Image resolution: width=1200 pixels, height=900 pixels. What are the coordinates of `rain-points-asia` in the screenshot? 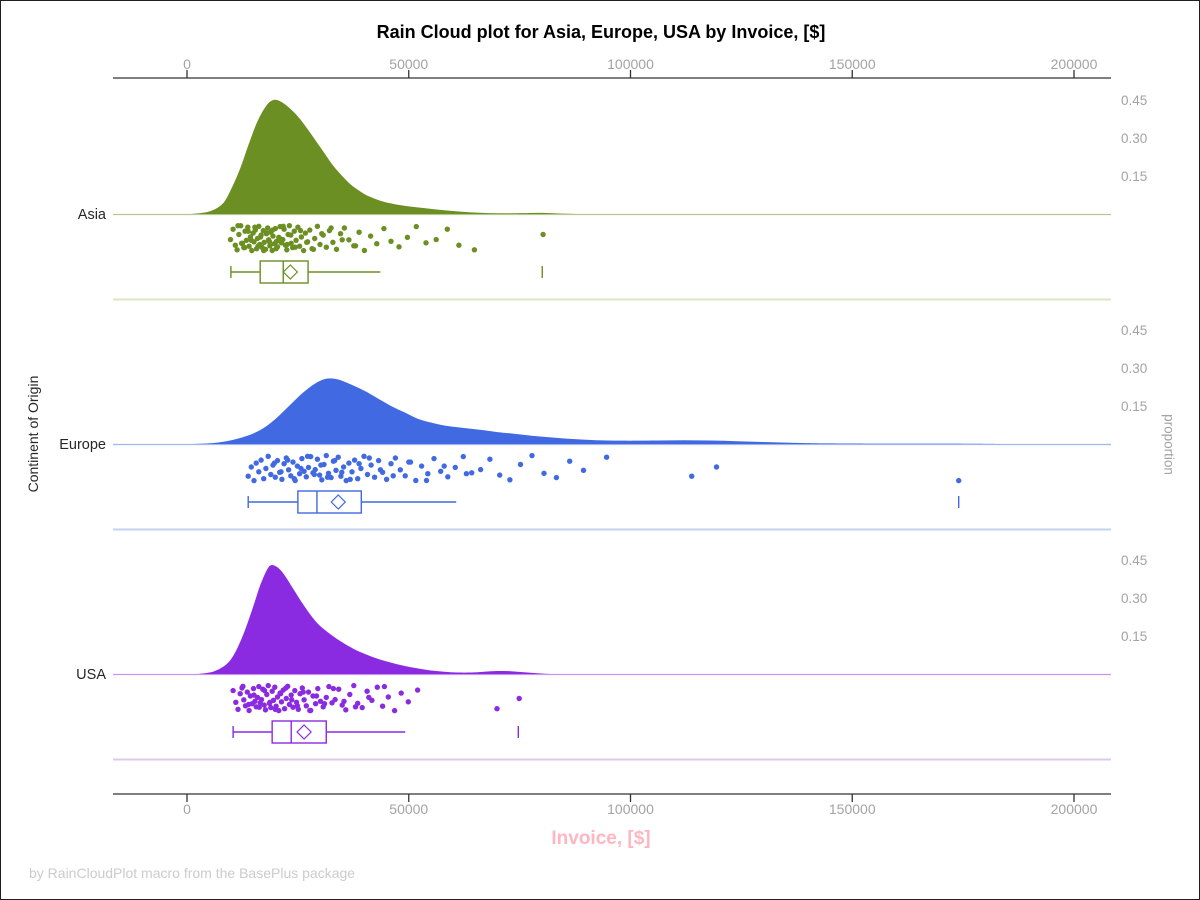 It's located at (386, 238).